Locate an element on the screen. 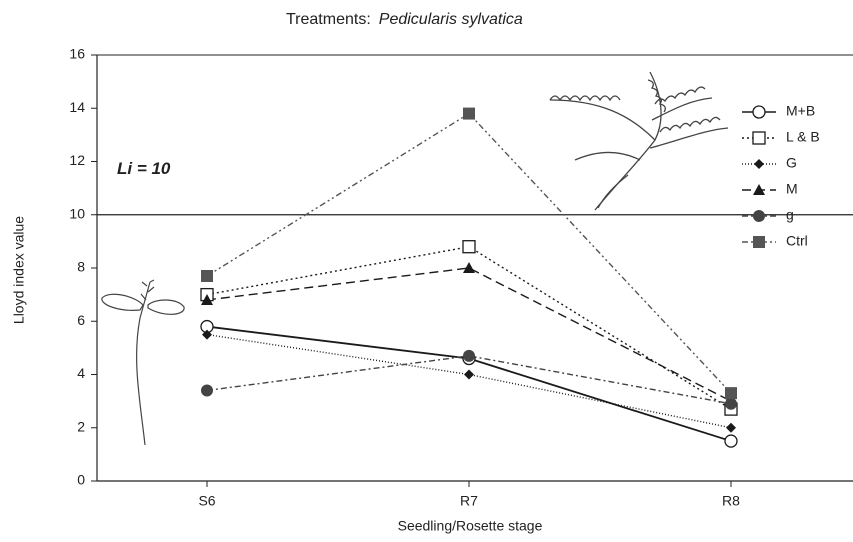 Image resolution: width=853 pixels, height=542 pixels. x-tick-label: R8 is located at coordinates (731, 501).